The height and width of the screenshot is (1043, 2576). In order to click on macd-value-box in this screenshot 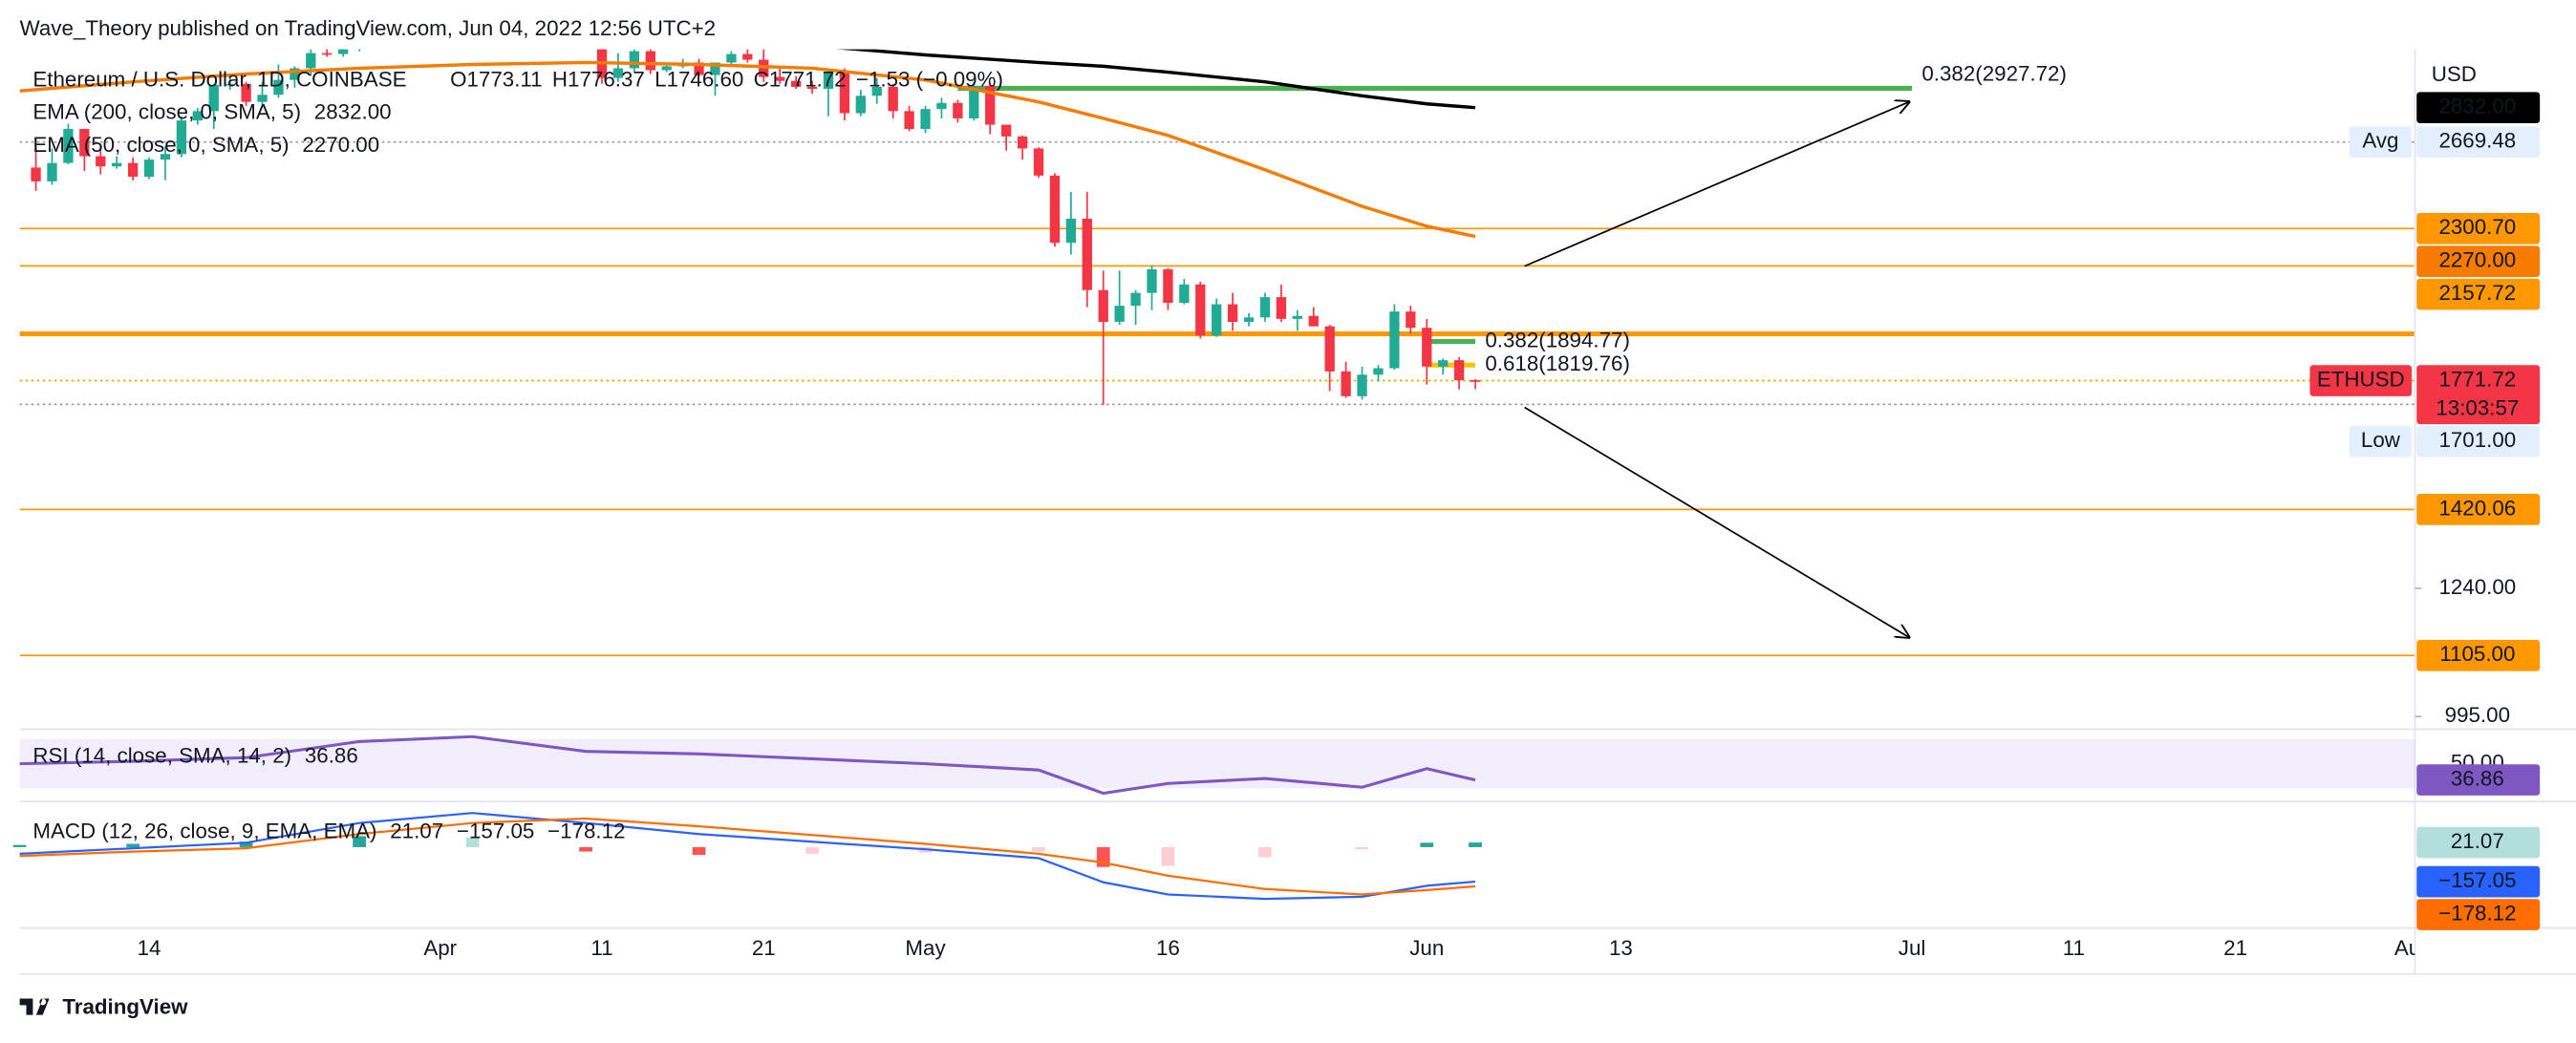, I will do `click(2478, 843)`.